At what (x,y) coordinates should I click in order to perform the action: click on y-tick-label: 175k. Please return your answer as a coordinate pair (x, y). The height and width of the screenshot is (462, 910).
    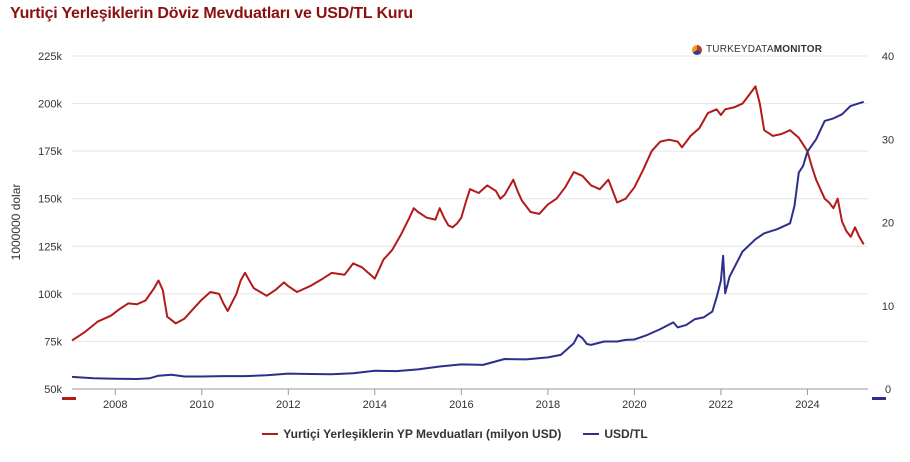
    Looking at the image, I should click on (50, 152).